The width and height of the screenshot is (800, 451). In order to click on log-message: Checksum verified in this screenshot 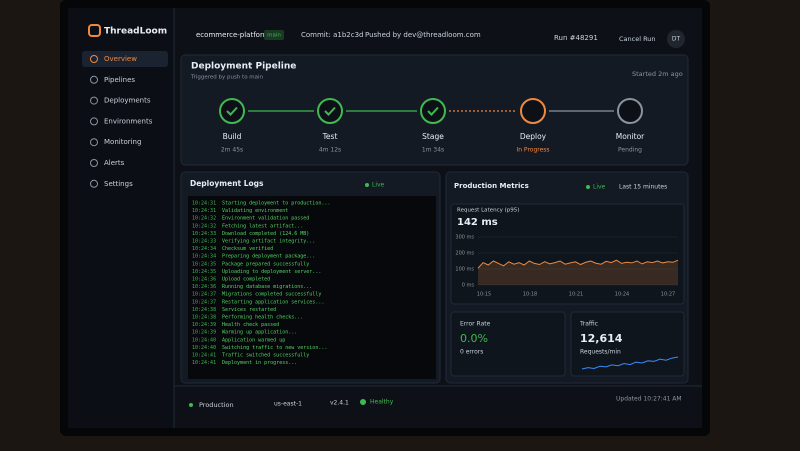, I will do `click(247, 249)`.